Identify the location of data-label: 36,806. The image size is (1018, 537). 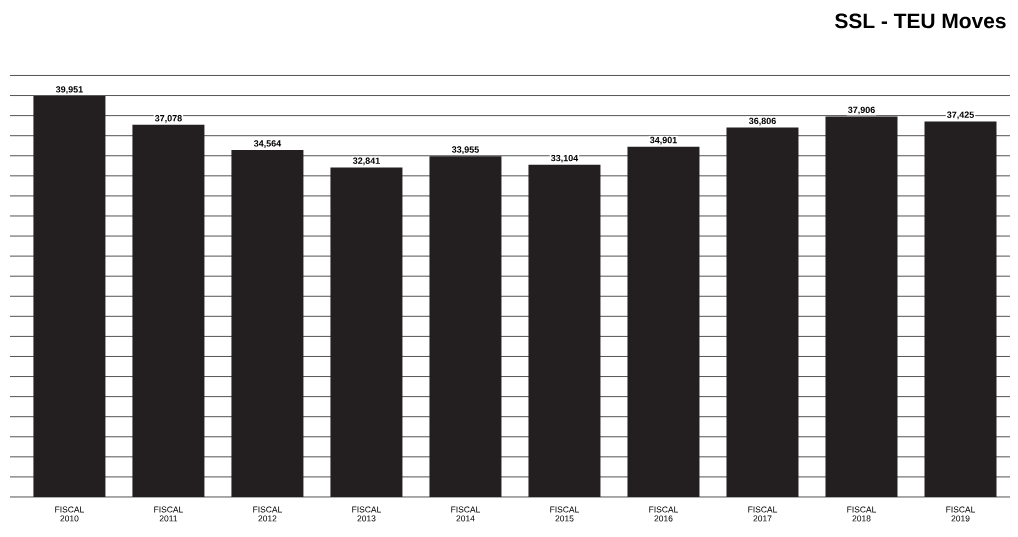
(762, 121).